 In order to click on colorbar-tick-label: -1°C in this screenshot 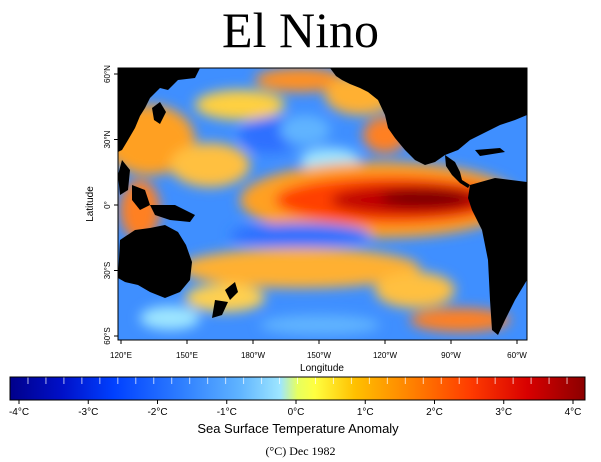, I will do `click(227, 412)`.